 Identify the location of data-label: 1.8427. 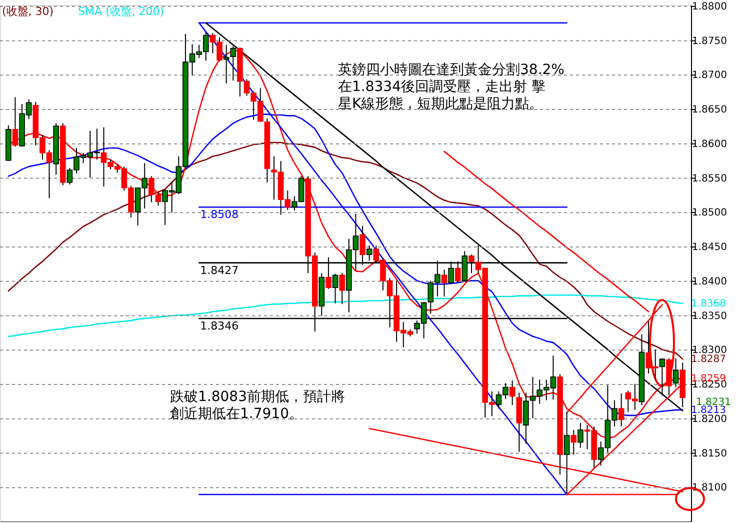
(219, 270).